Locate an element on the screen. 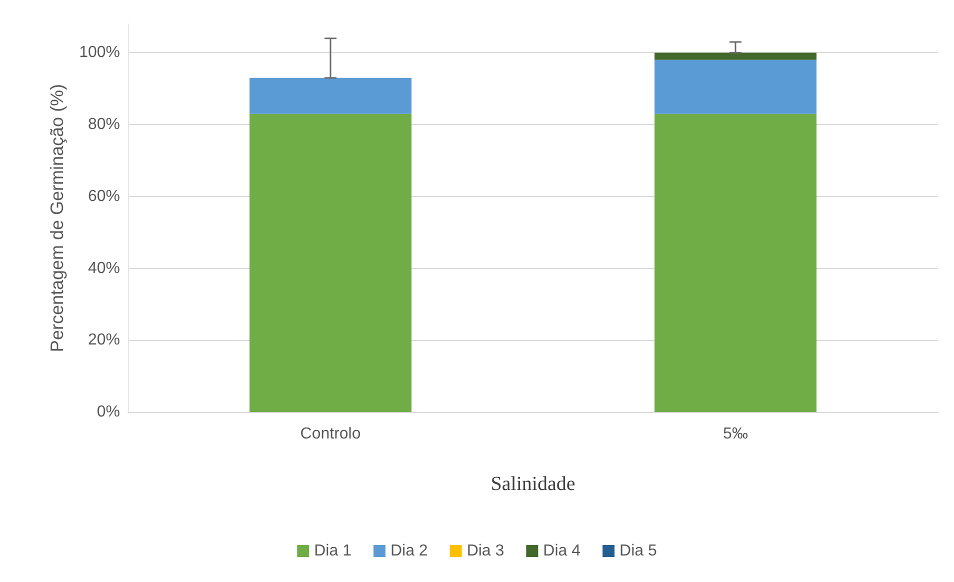 This screenshot has width=954, height=582. x-tick-label: 5‰ is located at coordinates (735, 434).